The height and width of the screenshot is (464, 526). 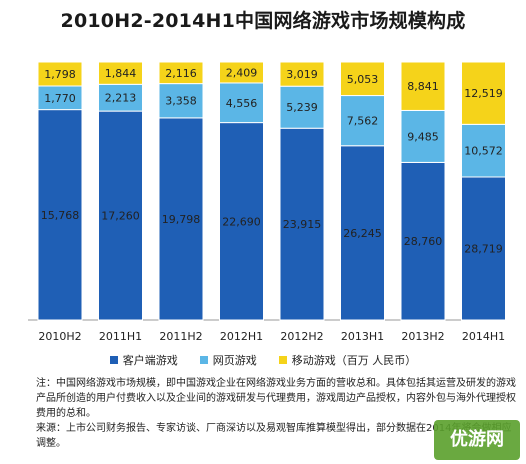 I want to click on value-label-web-2011H1: 2,213, so click(x=121, y=98).